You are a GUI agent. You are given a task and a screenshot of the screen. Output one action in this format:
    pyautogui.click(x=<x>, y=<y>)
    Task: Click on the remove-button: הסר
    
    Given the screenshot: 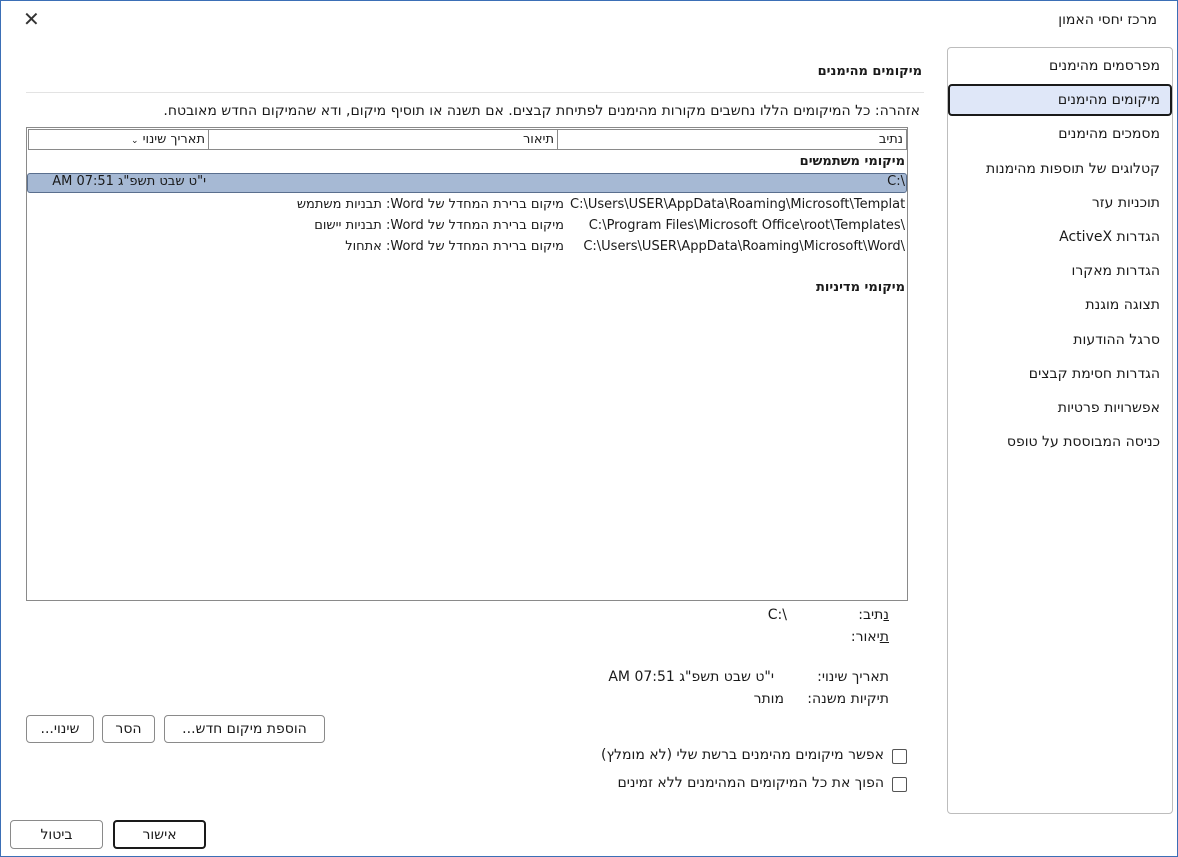 What is the action you would take?
    pyautogui.click(x=128, y=729)
    